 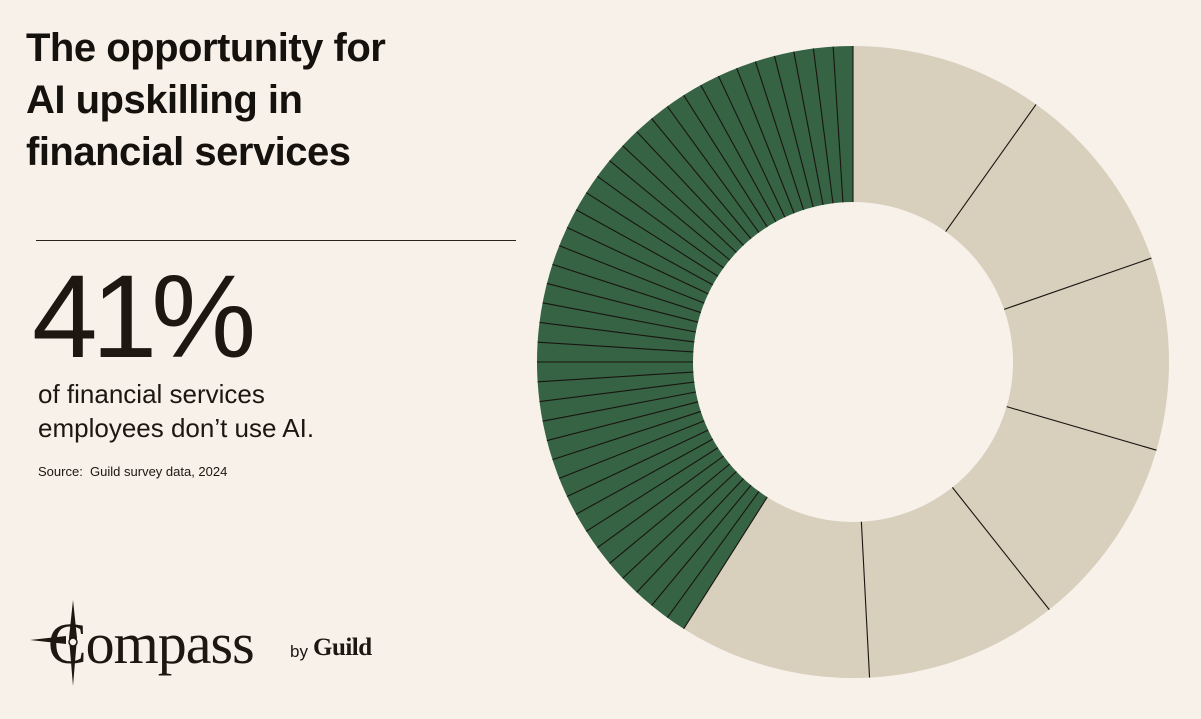 I want to click on compass-logo: Compass by Guild, so click(x=208, y=646).